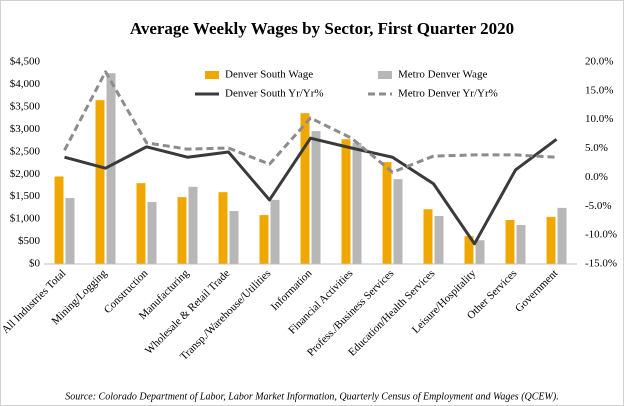 Image resolution: width=624 pixels, height=406 pixels. I want to click on y-tick-label: $1,500, so click(25, 196).